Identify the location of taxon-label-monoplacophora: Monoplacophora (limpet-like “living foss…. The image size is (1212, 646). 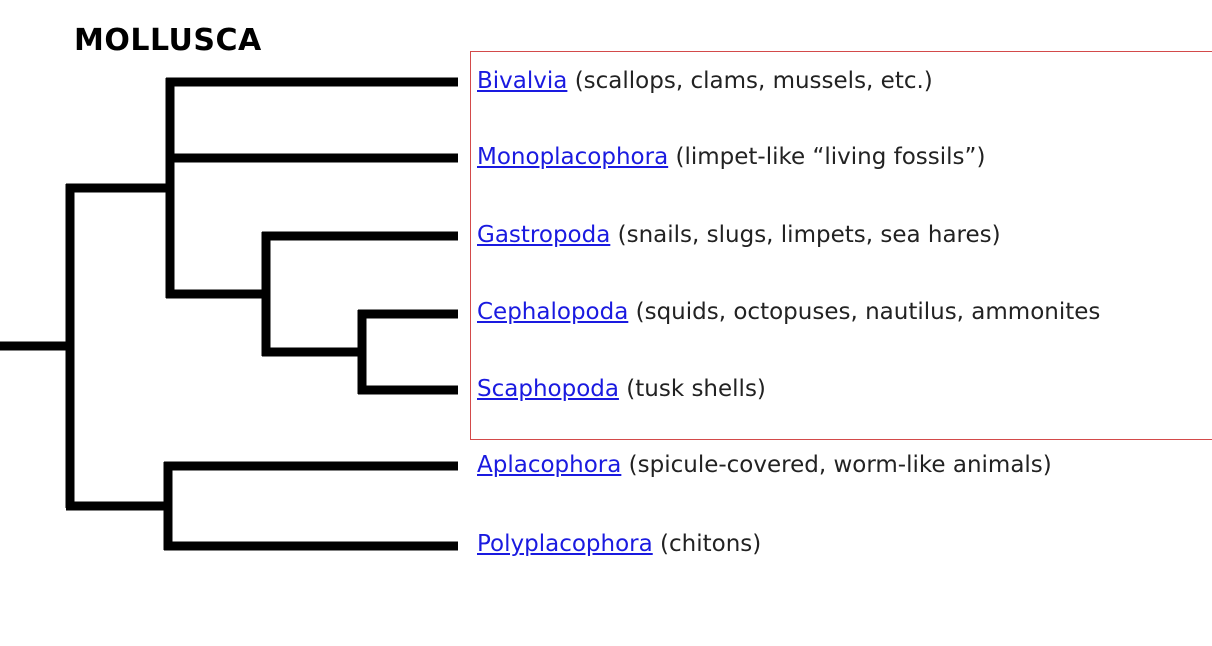
(731, 157).